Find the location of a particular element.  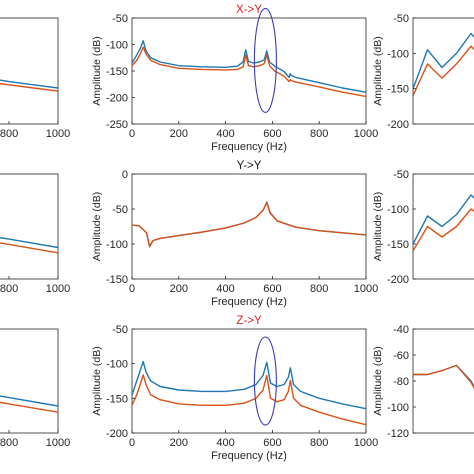

chart-panel-0: 800 1000 is located at coordinates (35, 78).